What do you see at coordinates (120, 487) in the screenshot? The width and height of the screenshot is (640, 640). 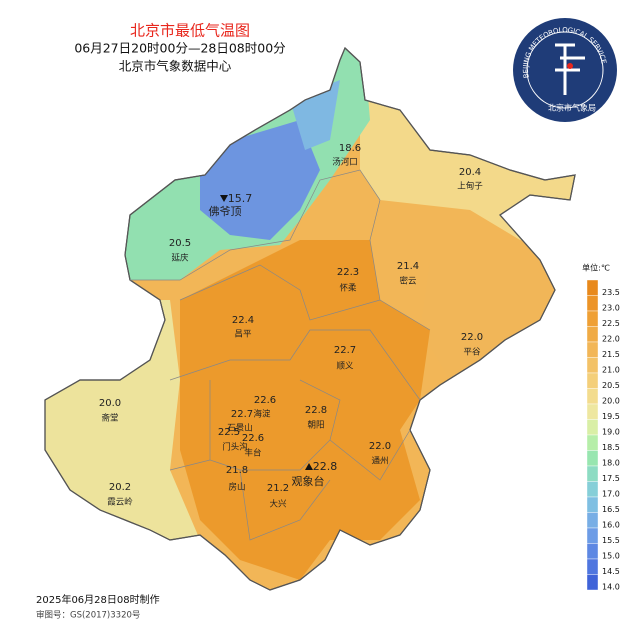 I see `station-value: 20.2` at bounding box center [120, 487].